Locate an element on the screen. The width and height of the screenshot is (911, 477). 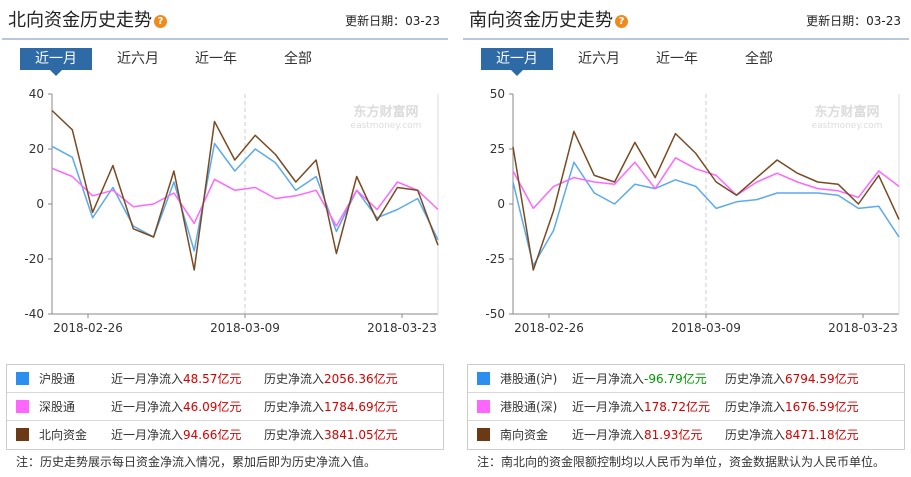
panel-header: 北向资金历史走势? 更新日期：03-23 is located at coordinates (225, 20).